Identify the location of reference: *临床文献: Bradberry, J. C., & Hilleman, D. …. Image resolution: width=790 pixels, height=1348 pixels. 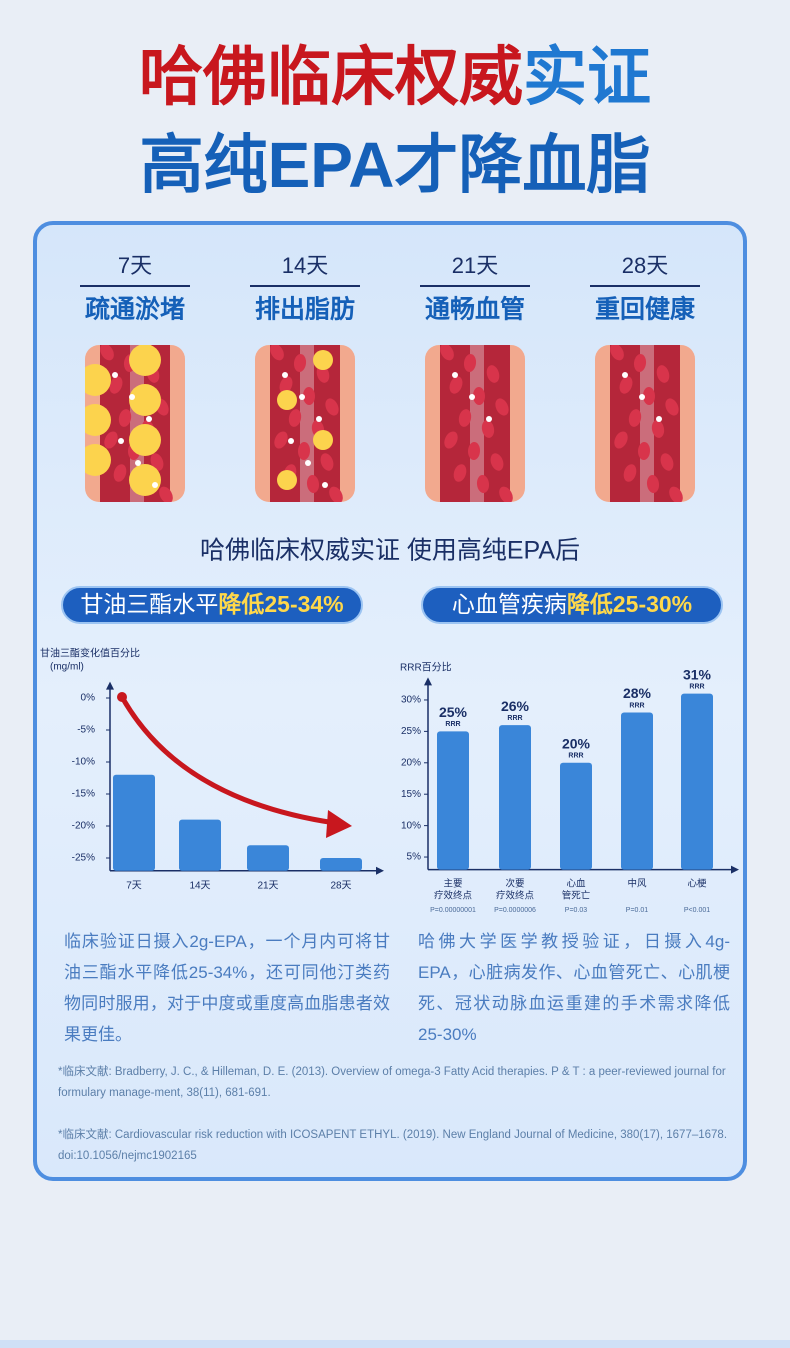
(392, 1082).